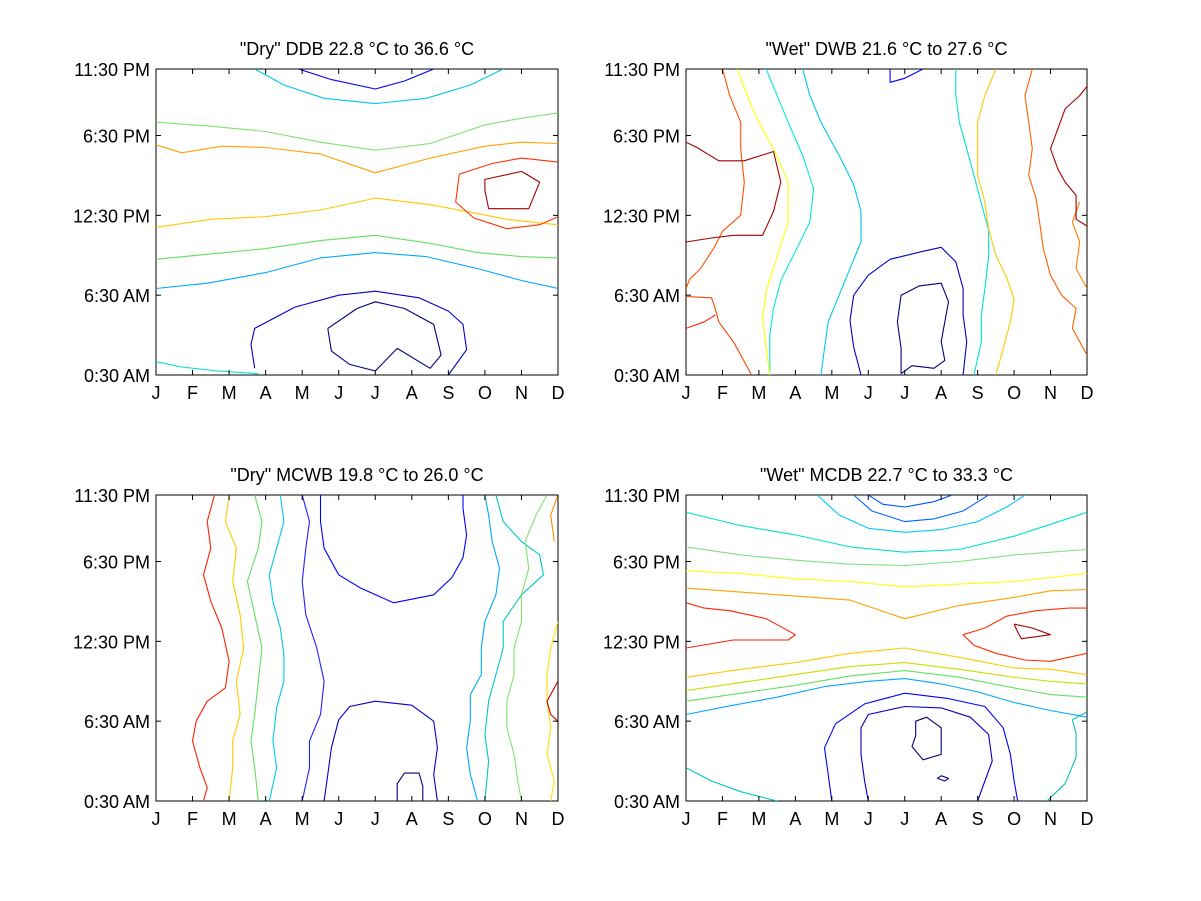  Describe the element at coordinates (356, 475) in the screenshot. I see `panel-title: "Dry" MCWB 19.8 °C to 26.0 °C` at that location.